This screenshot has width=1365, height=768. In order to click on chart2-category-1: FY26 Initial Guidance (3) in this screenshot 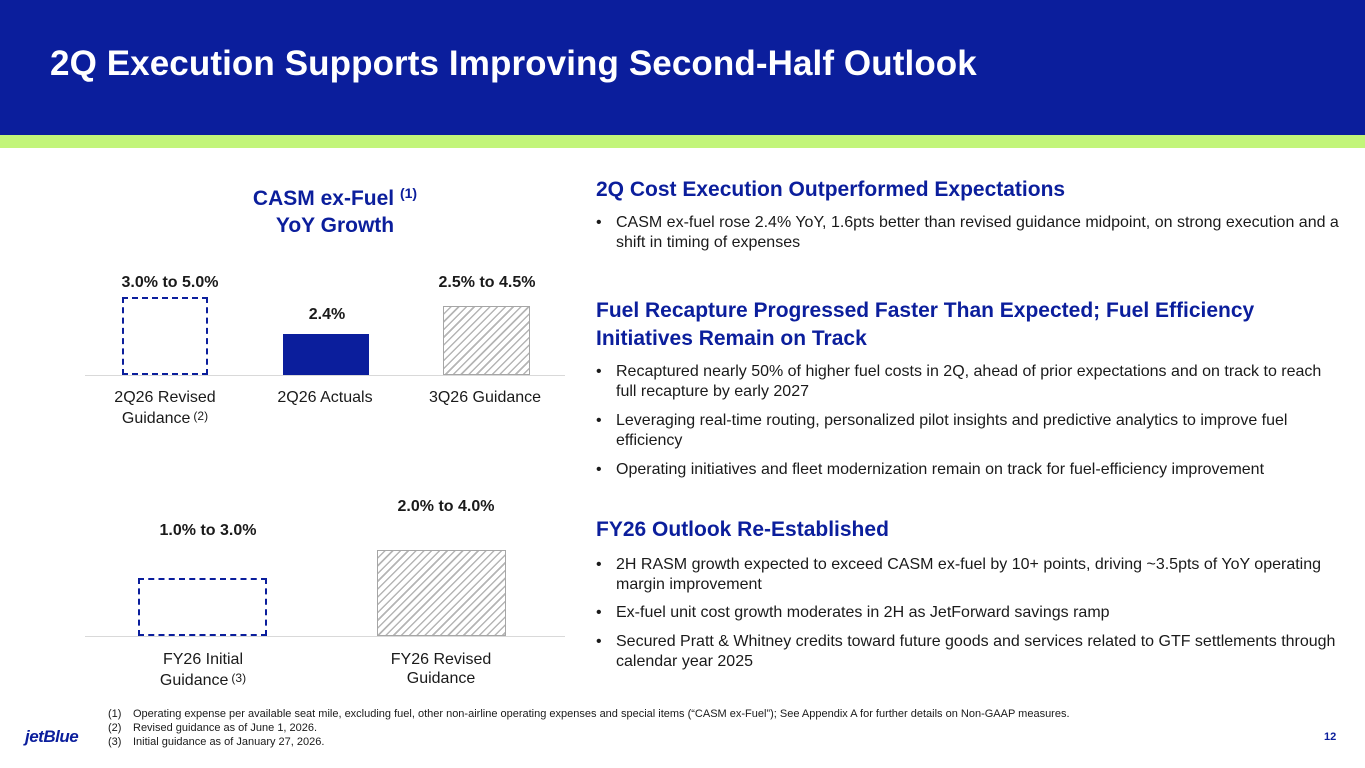, I will do `click(203, 670)`.